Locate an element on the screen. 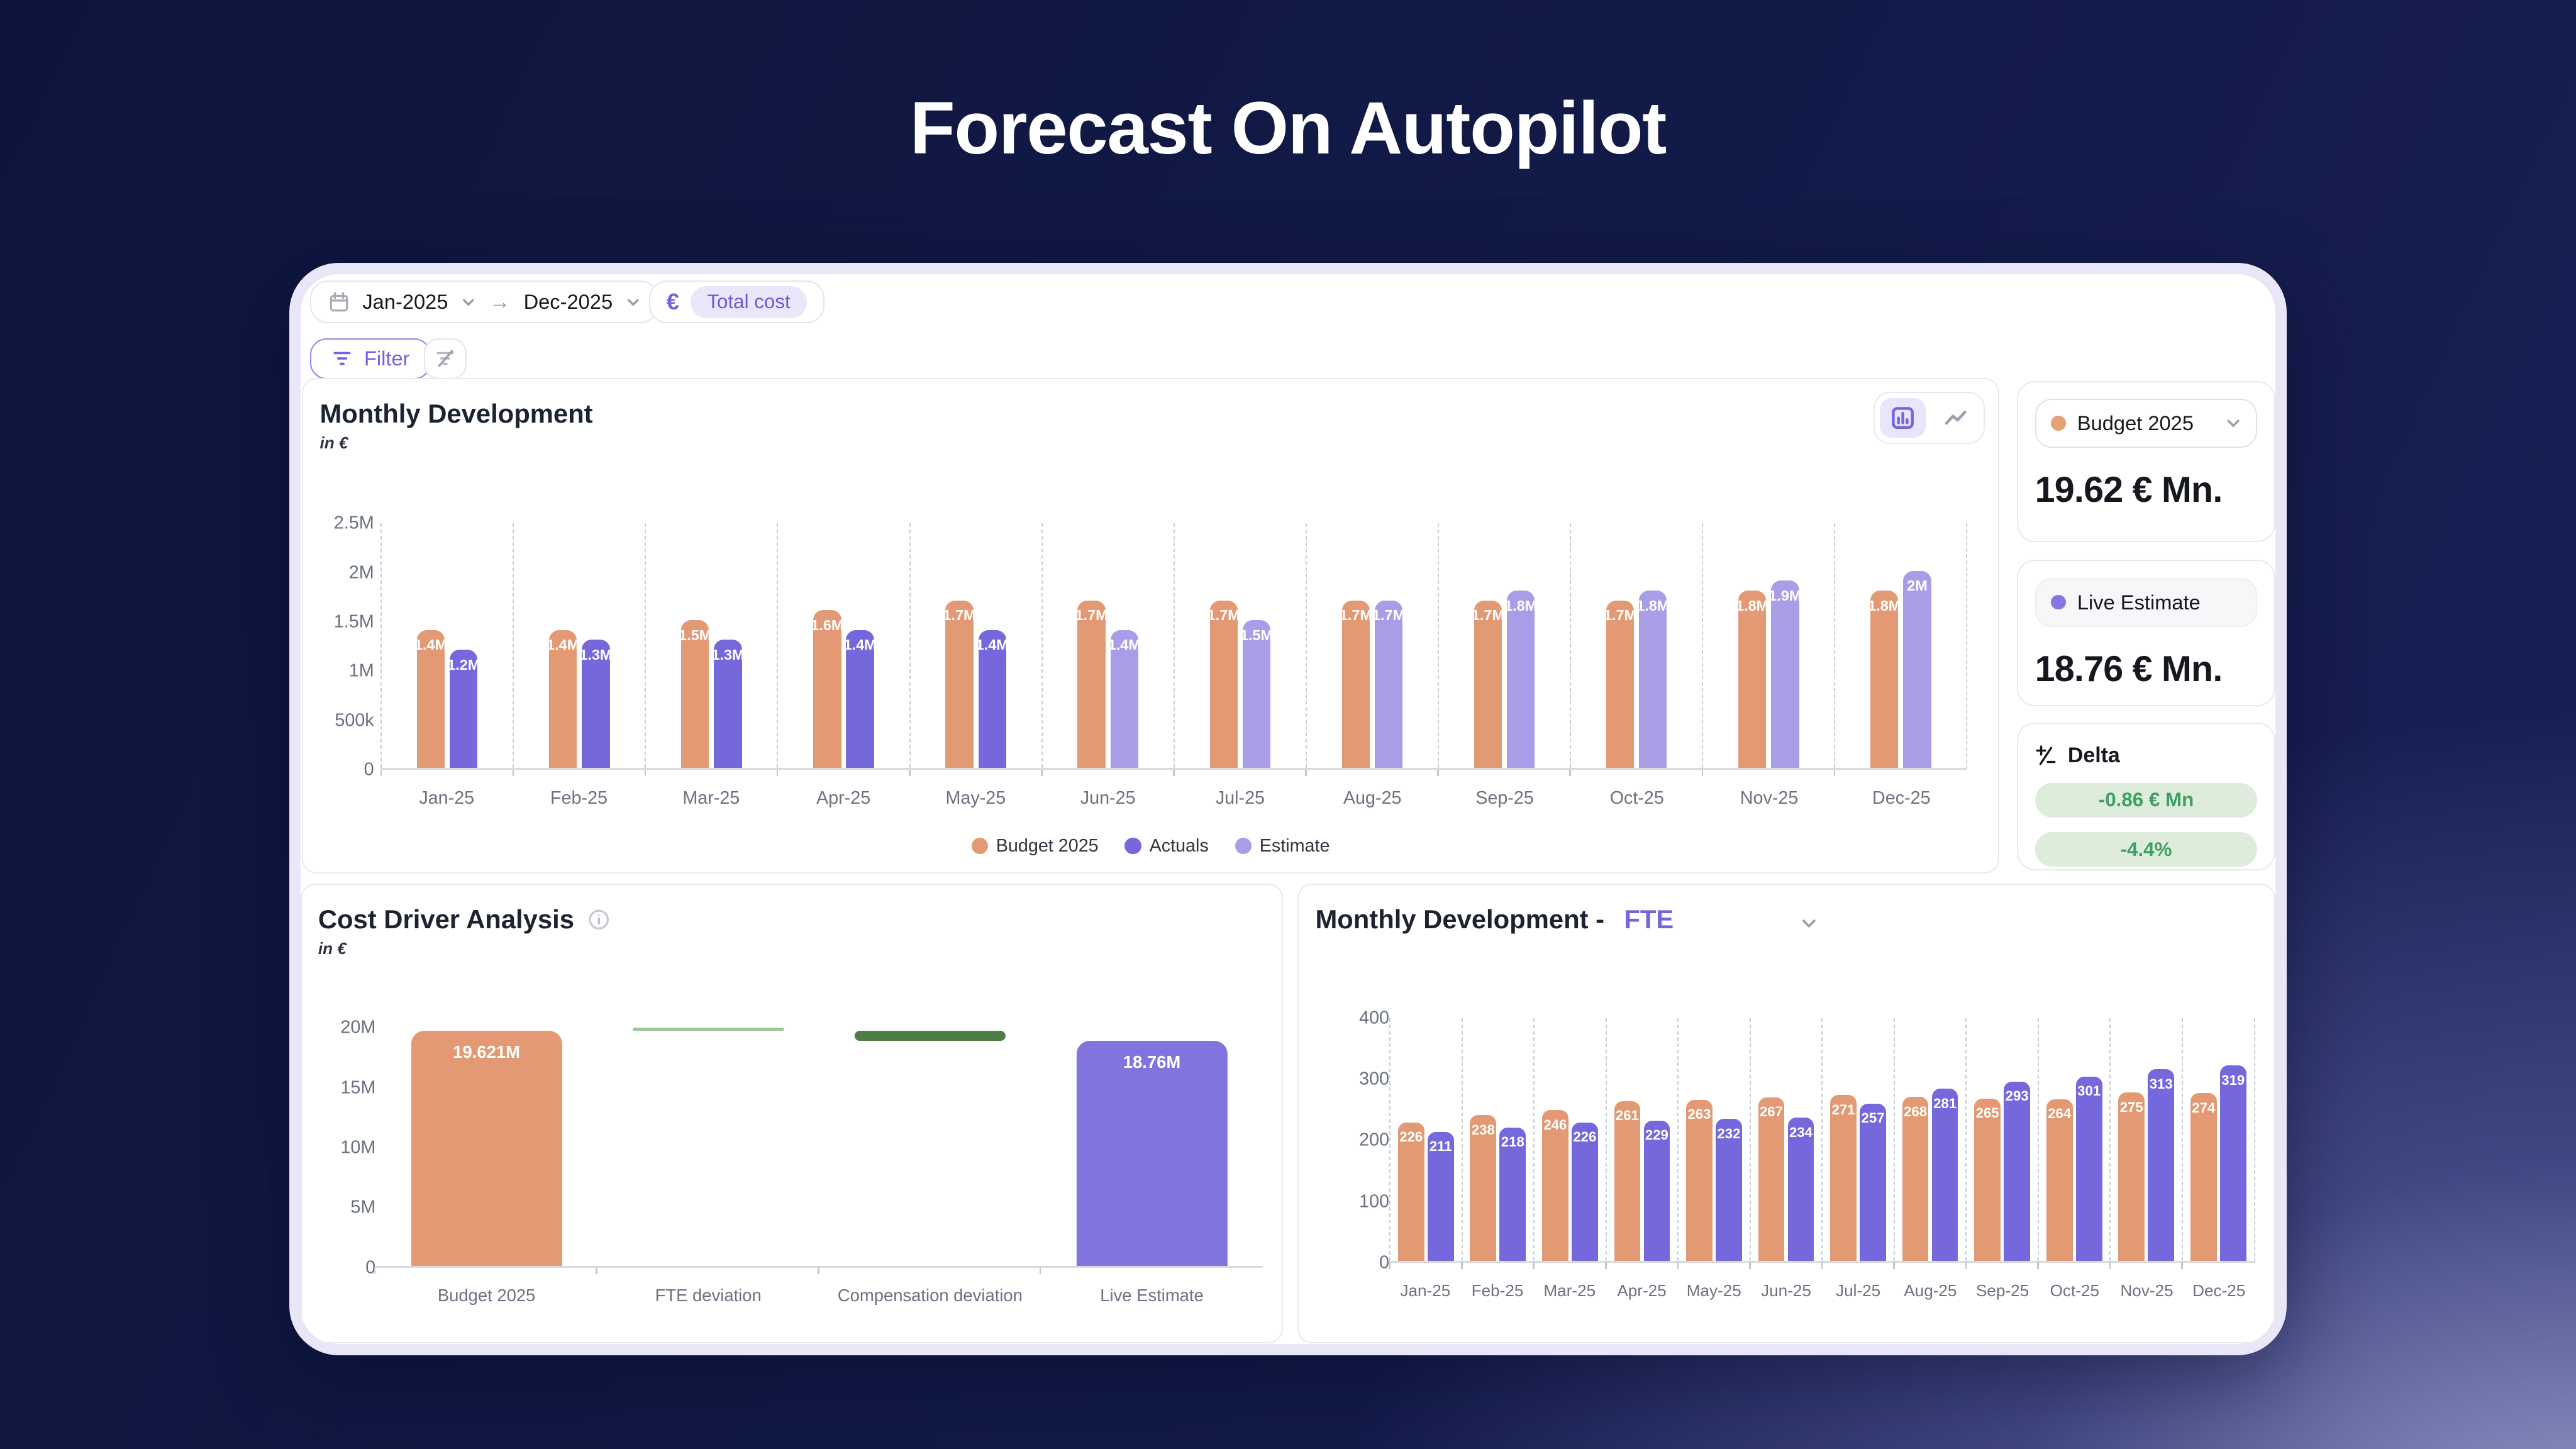  bar-estimate: 2M is located at coordinates (1917, 669).